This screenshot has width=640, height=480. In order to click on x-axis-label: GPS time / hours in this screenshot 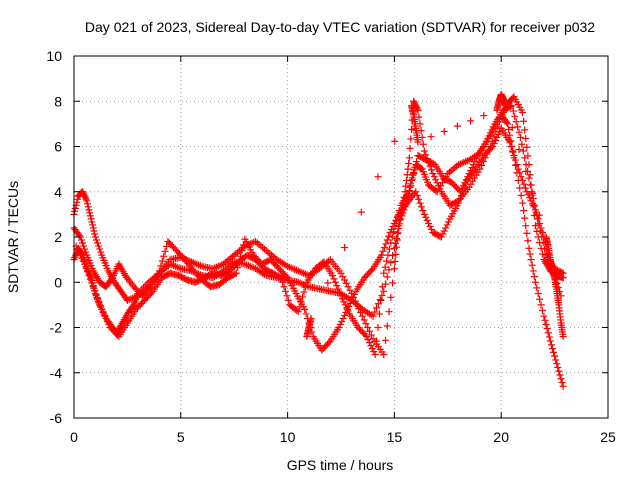, I will do `click(340, 465)`.